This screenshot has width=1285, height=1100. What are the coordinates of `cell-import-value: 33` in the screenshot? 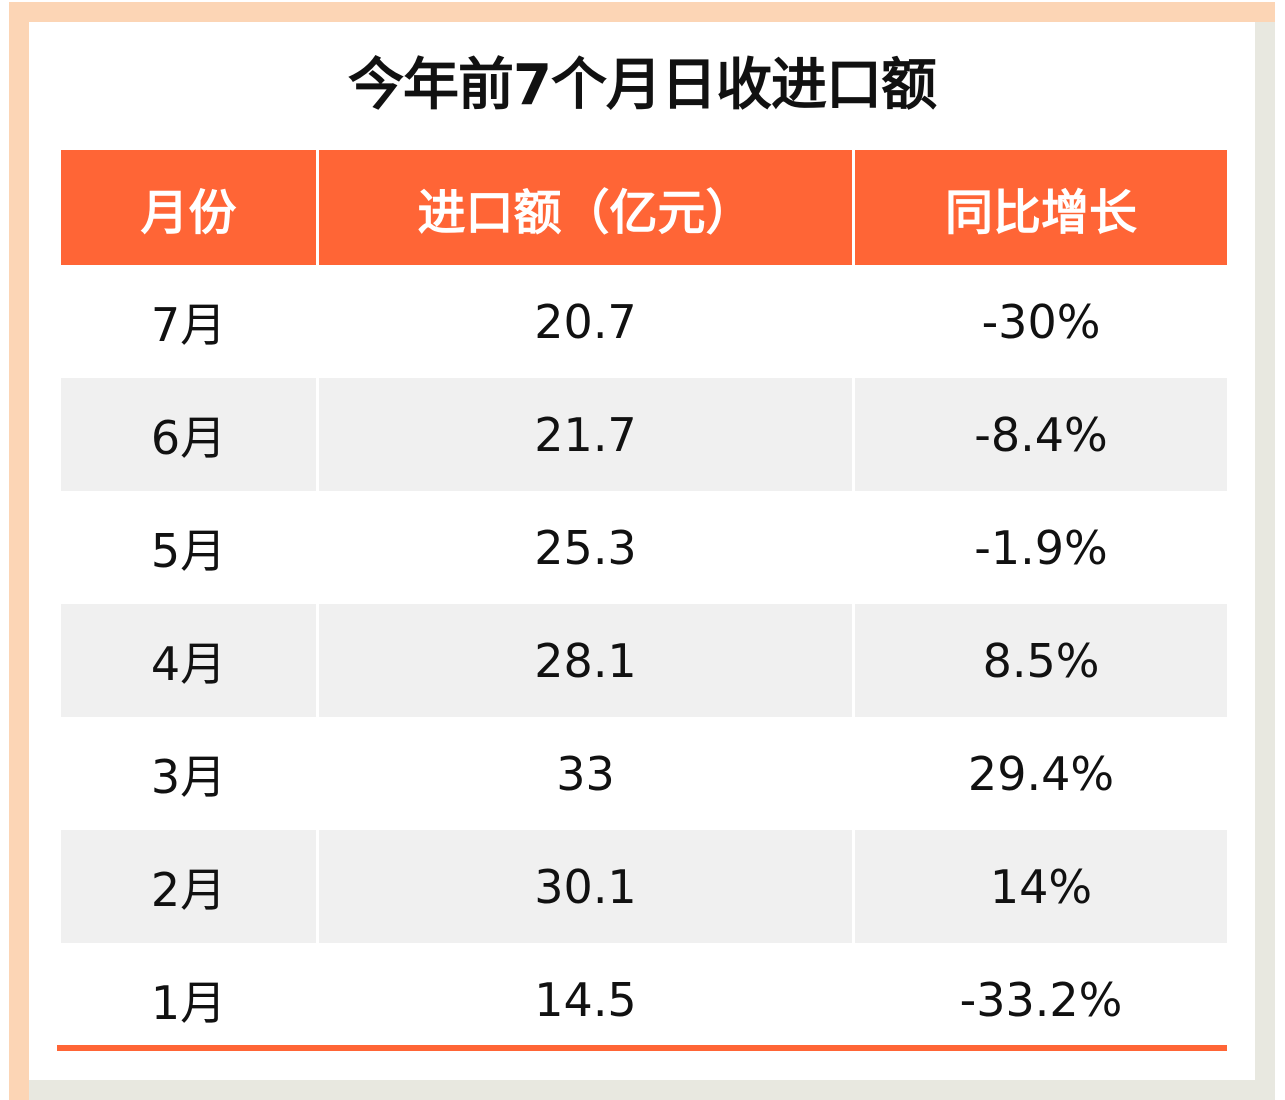 It's located at (585, 773).